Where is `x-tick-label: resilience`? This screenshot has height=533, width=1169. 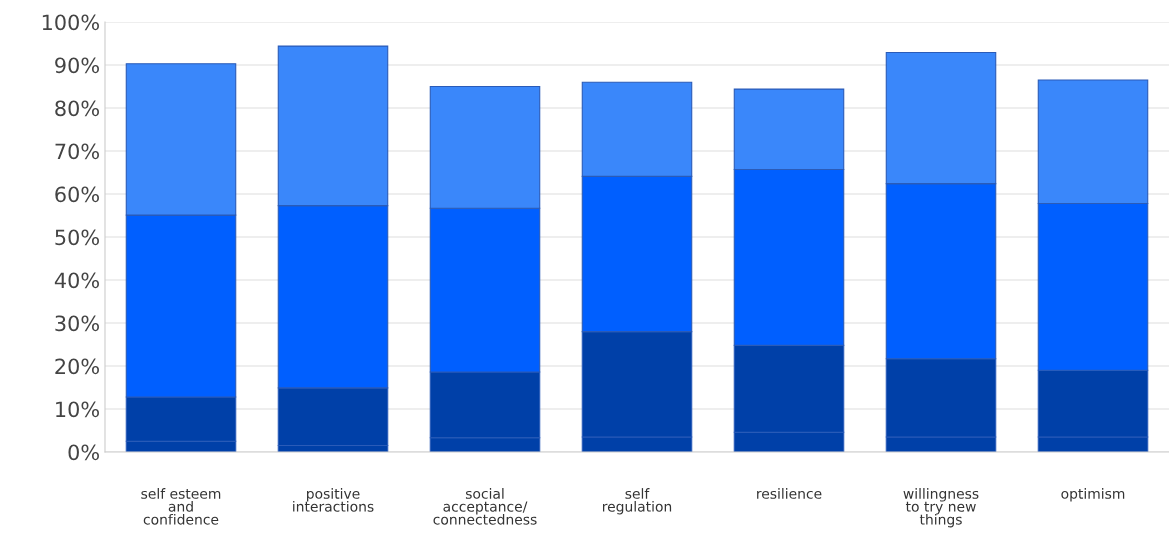
x-tick-label: resilience is located at coordinates (789, 493).